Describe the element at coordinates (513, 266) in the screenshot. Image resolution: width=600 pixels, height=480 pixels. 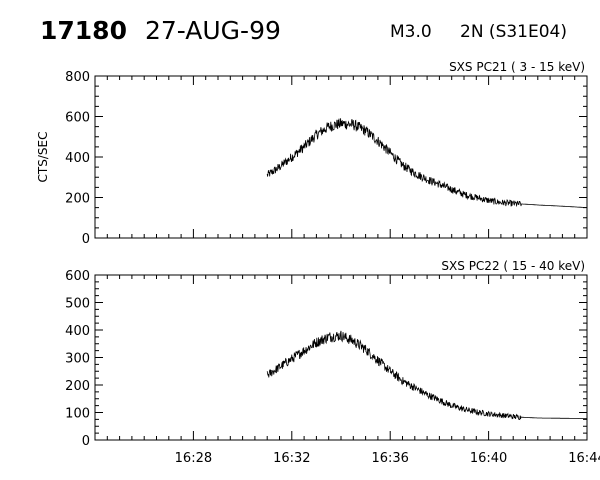
I see `panel-title: SXS PC22 ( 15 - 40 keV)` at that location.